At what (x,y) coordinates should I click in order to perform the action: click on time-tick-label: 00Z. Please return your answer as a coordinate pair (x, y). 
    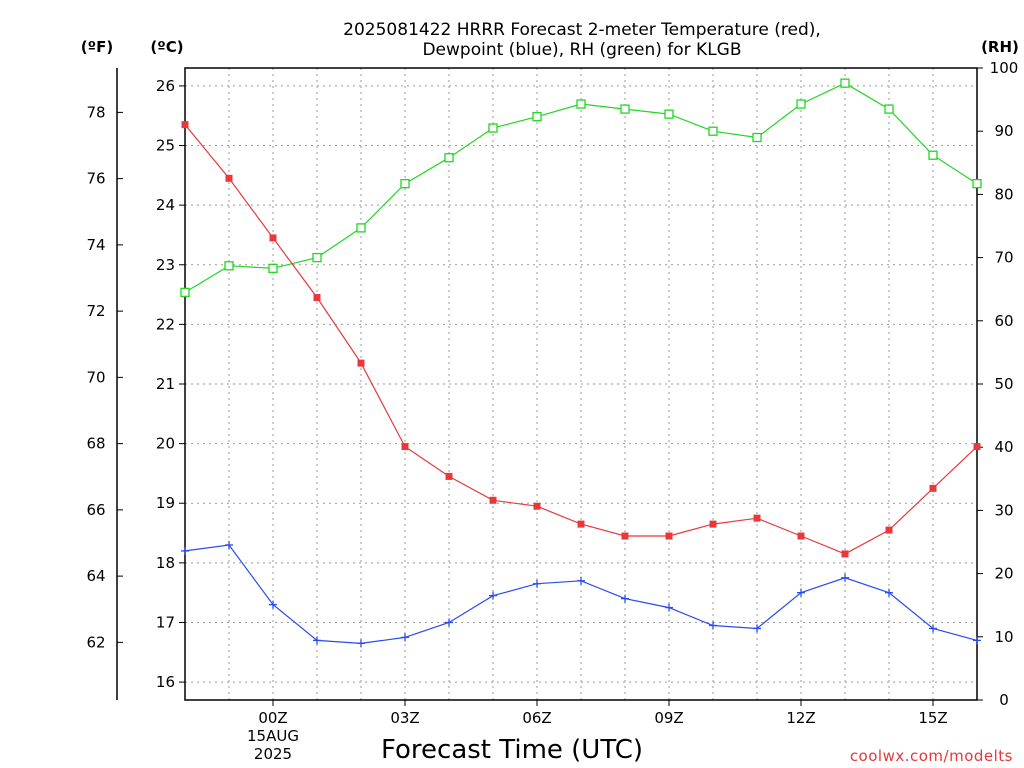
    Looking at the image, I should click on (272, 718).